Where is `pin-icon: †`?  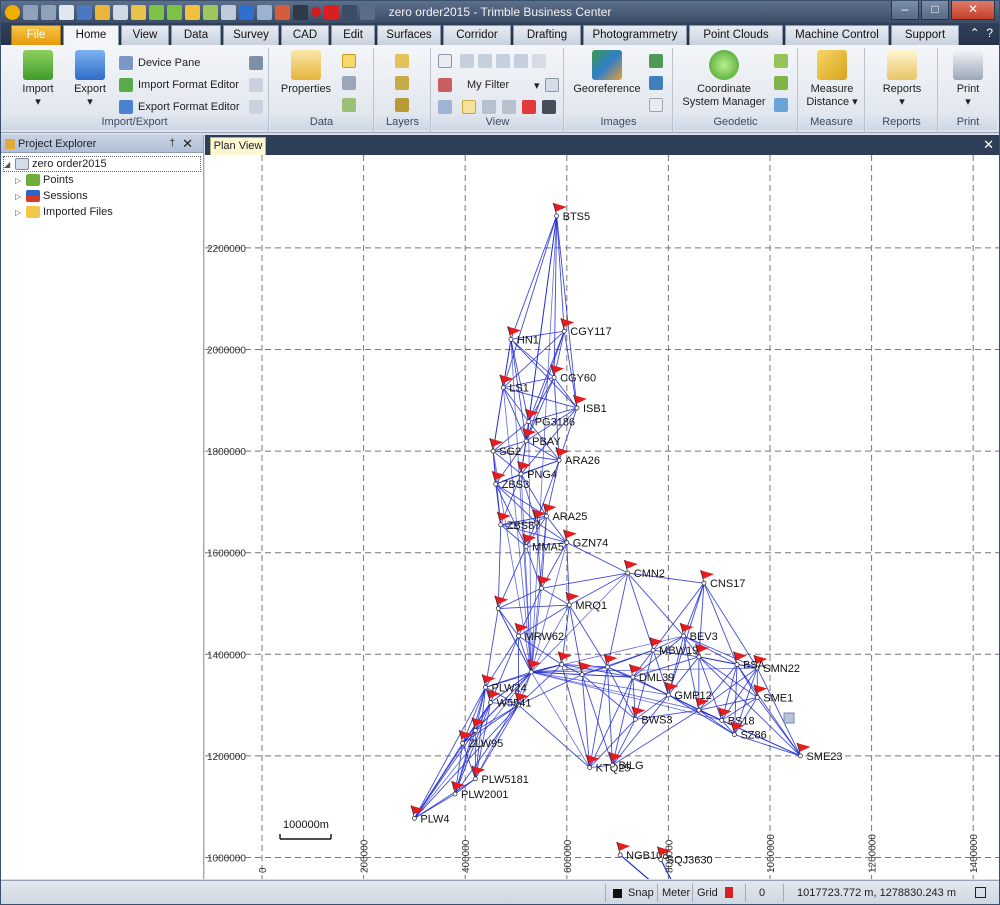
pin-icon: † is located at coordinates (172, 143).